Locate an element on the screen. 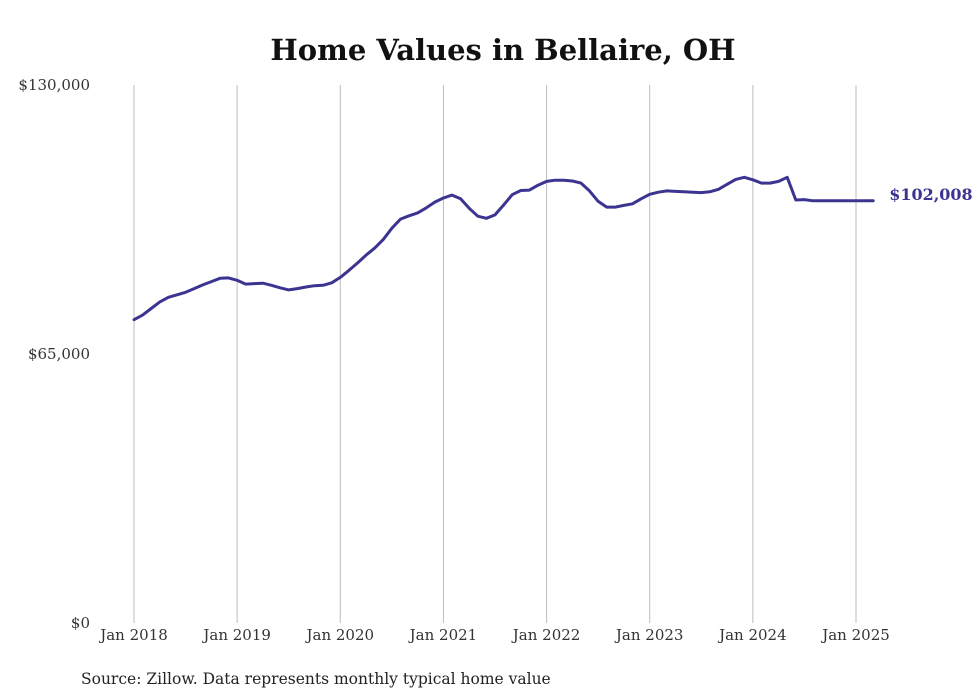 Image resolution: width=980 pixels, height=699 pixels. y-tick-label: $0 is located at coordinates (80, 623).